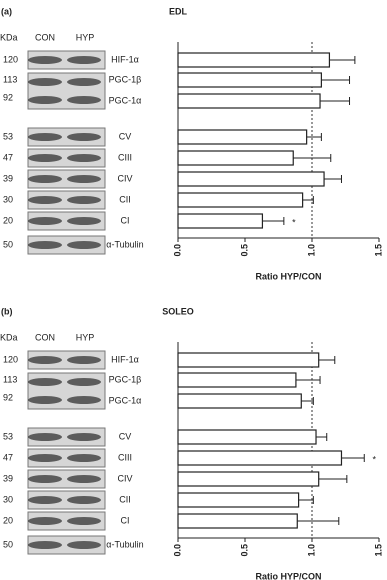 The image size is (387, 580). Describe the element at coordinates (178, 11) in the screenshot. I see `chart-title: EDL` at that location.